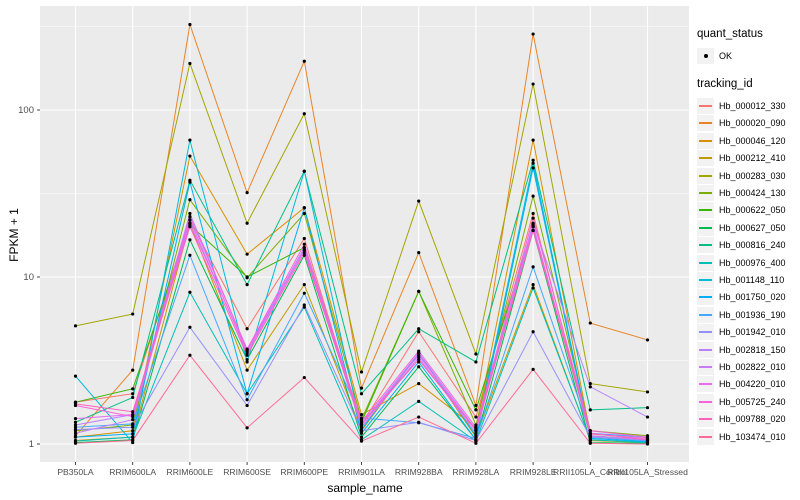  I want to click on legend-item-Hb_001148_110: Hb_001148_110, so click(747, 279).